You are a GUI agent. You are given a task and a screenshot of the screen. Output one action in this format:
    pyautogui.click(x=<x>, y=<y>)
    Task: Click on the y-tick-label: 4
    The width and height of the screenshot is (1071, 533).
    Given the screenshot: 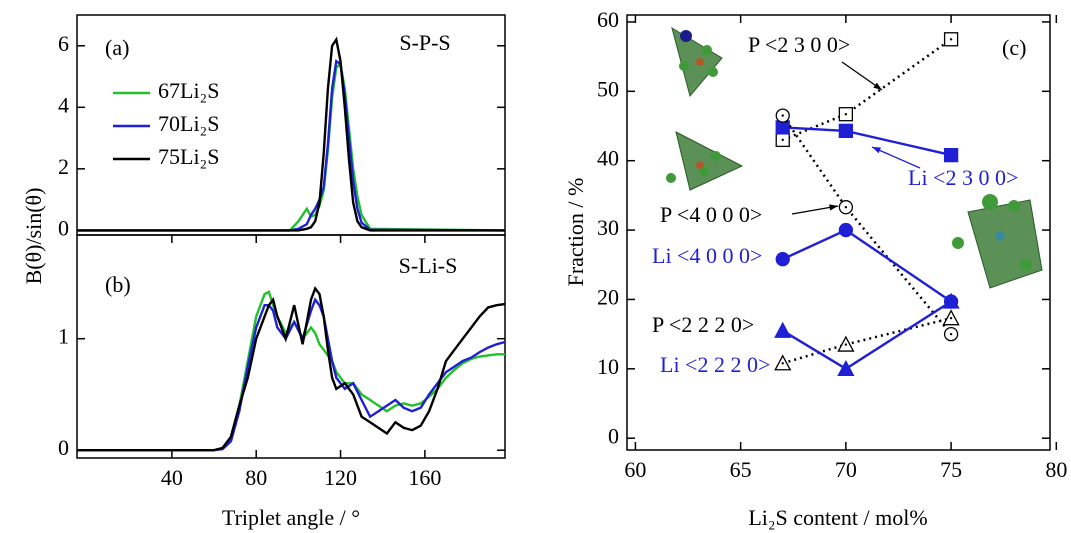 What is the action you would take?
    pyautogui.click(x=63, y=104)
    